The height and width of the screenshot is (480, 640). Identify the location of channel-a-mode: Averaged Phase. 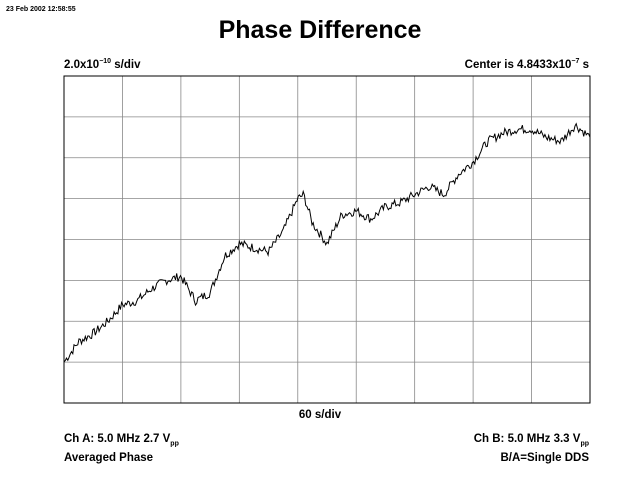
(109, 458).